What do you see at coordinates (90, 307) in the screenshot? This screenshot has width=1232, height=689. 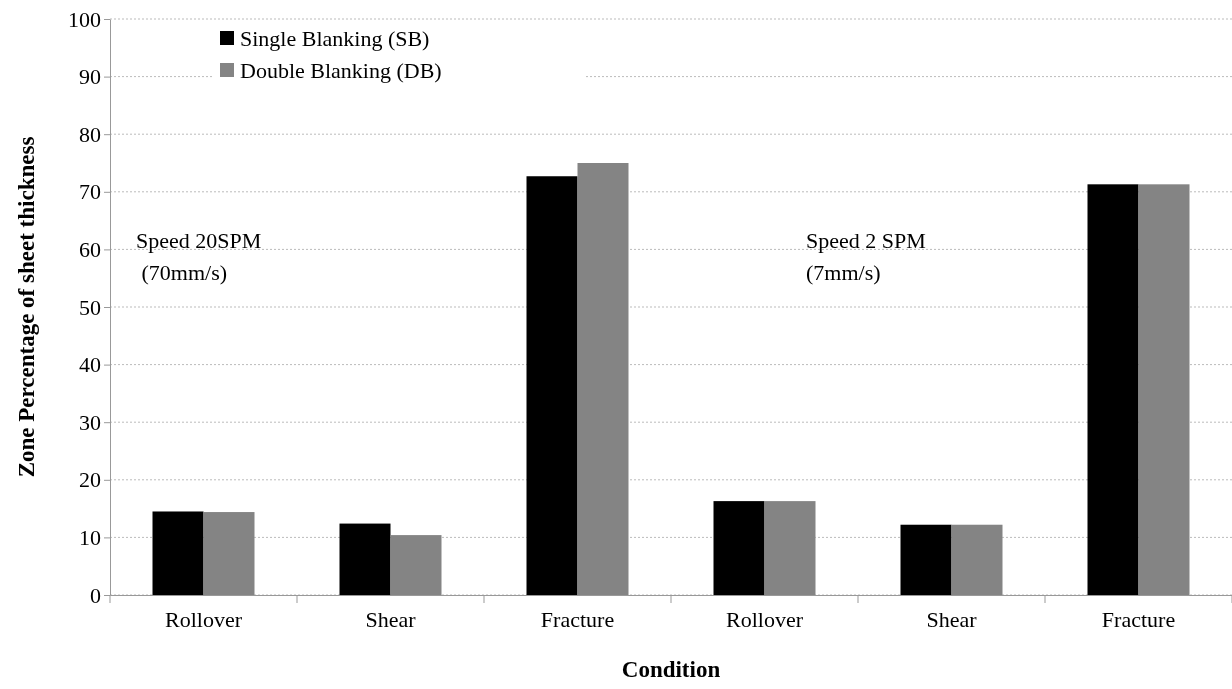 I see `y-tick-label: 50` at bounding box center [90, 307].